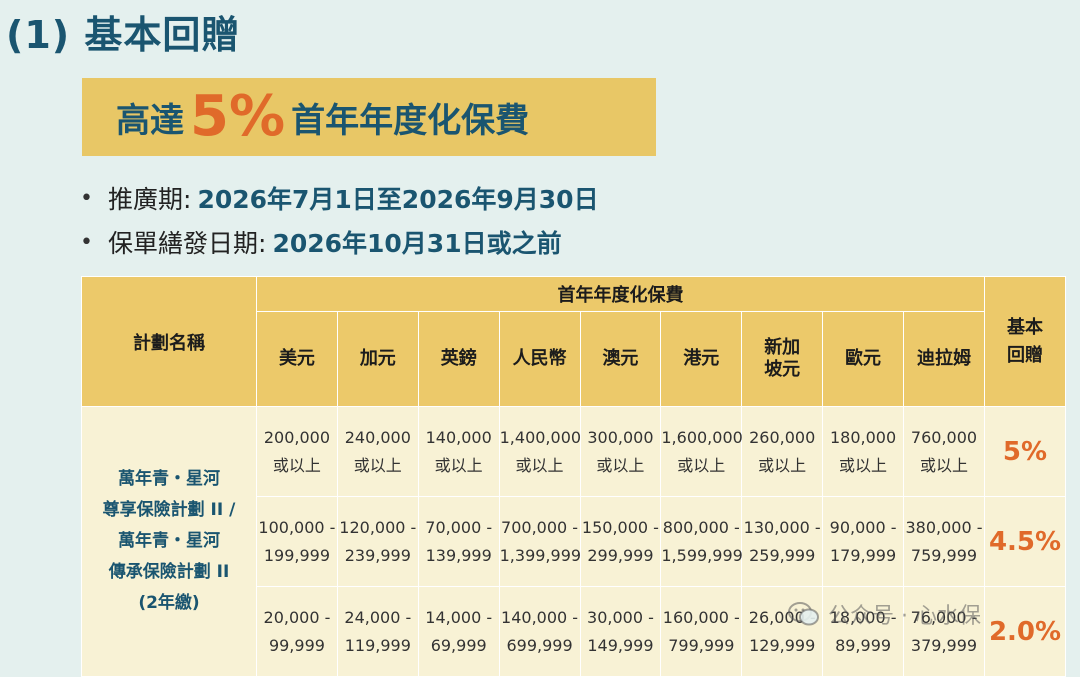 Image resolution: width=1080 pixels, height=677 pixels. Describe the element at coordinates (540, 437) in the screenshot. I see `premium-range-line: 1,400,000` at that location.